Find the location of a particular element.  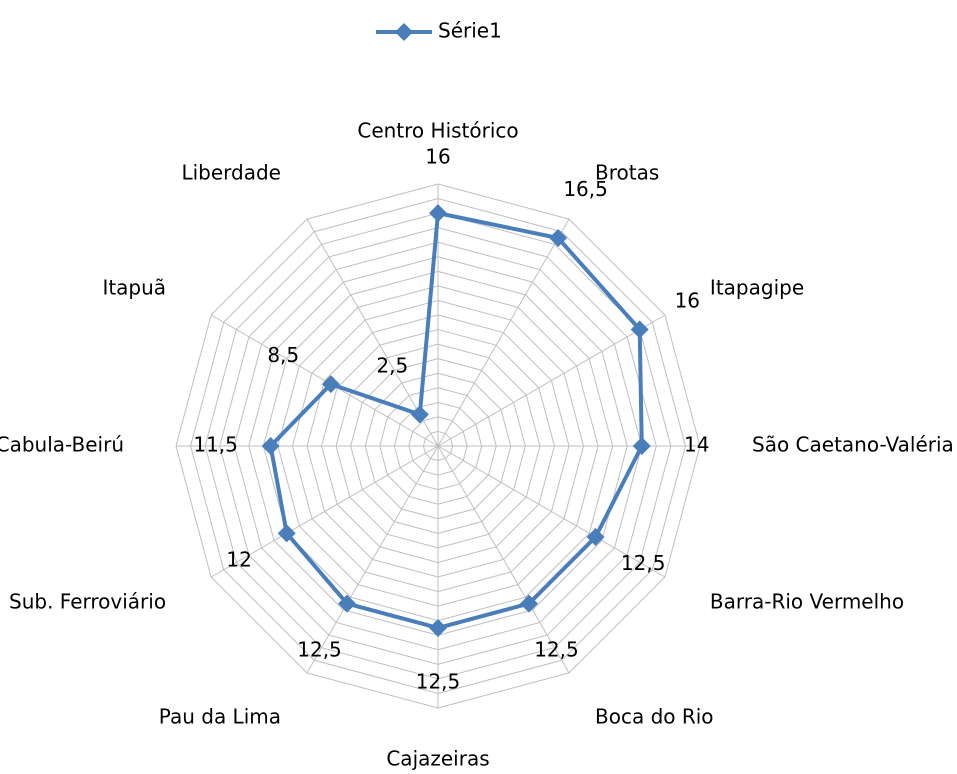

category-label: Boca do Rio is located at coordinates (654, 716).